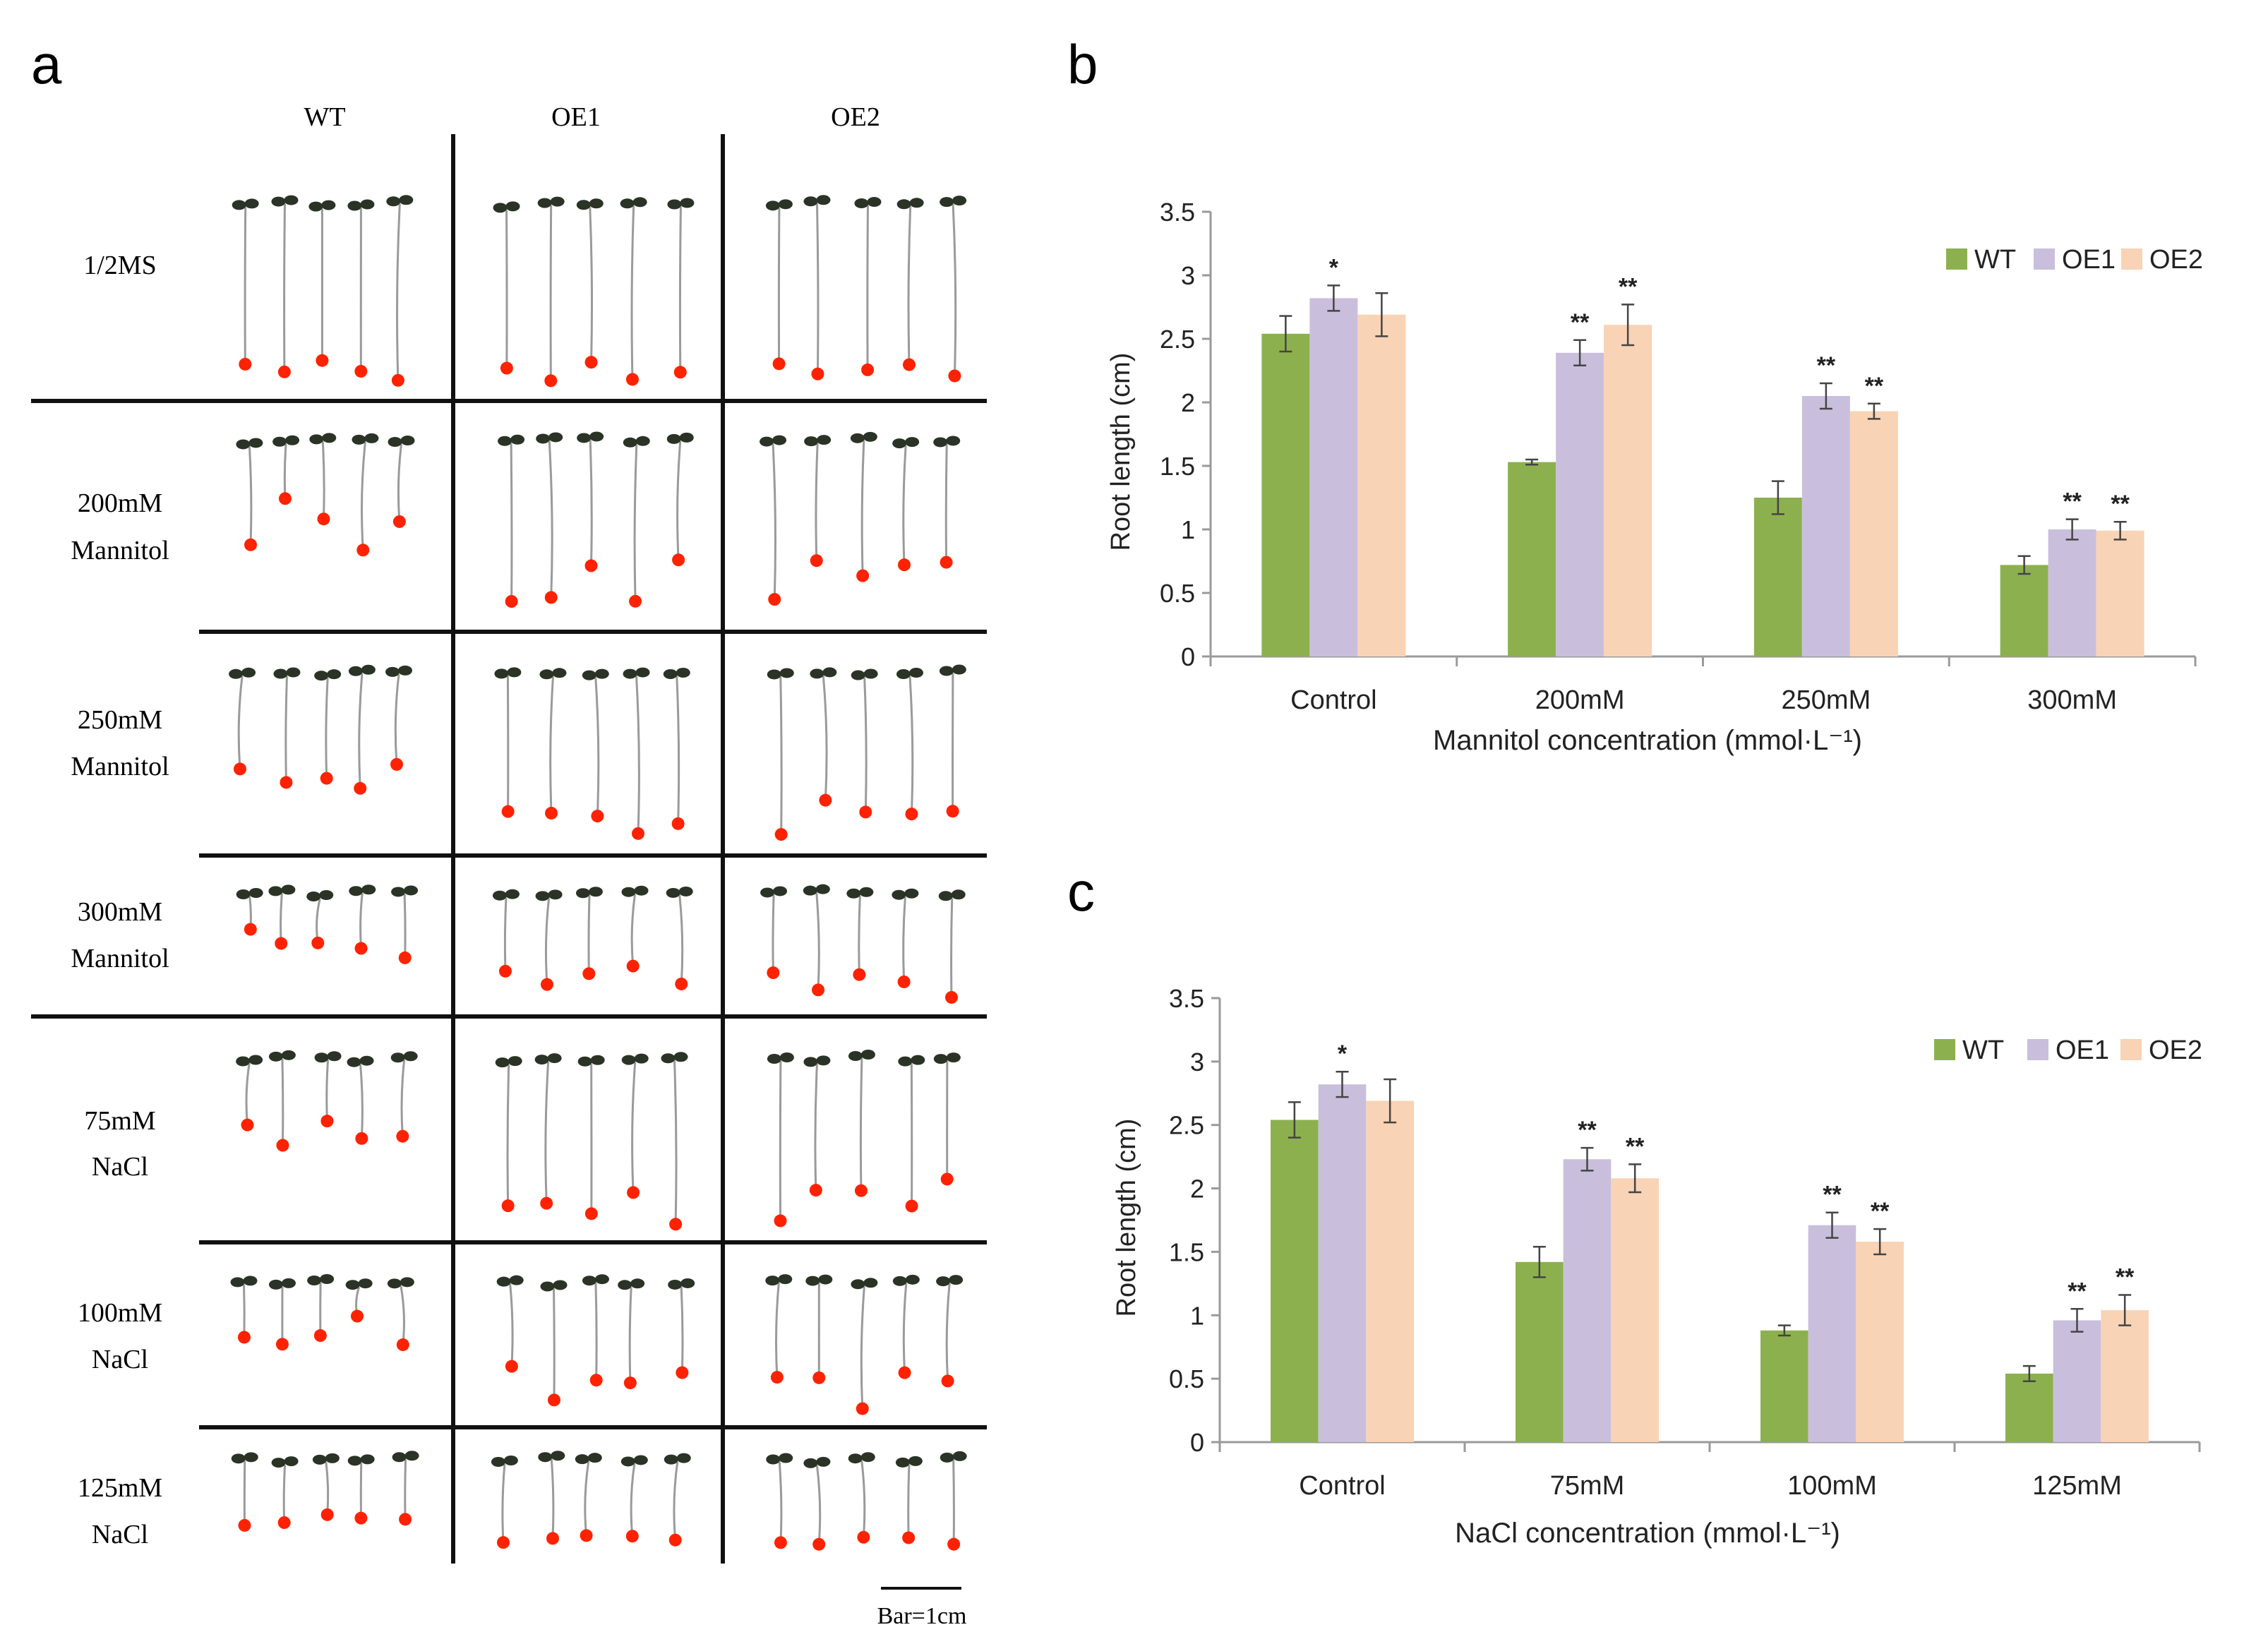 The image size is (2268, 1644). What do you see at coordinates (1710, 1241) in the screenshot?
I see `chart-bars: *************` at bounding box center [1710, 1241].